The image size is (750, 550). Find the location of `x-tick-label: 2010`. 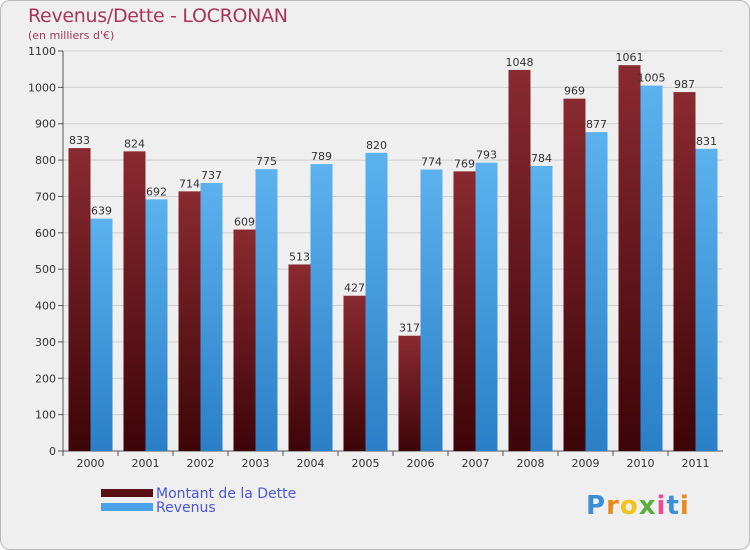

x-tick-label: 2010 is located at coordinates (641, 463).